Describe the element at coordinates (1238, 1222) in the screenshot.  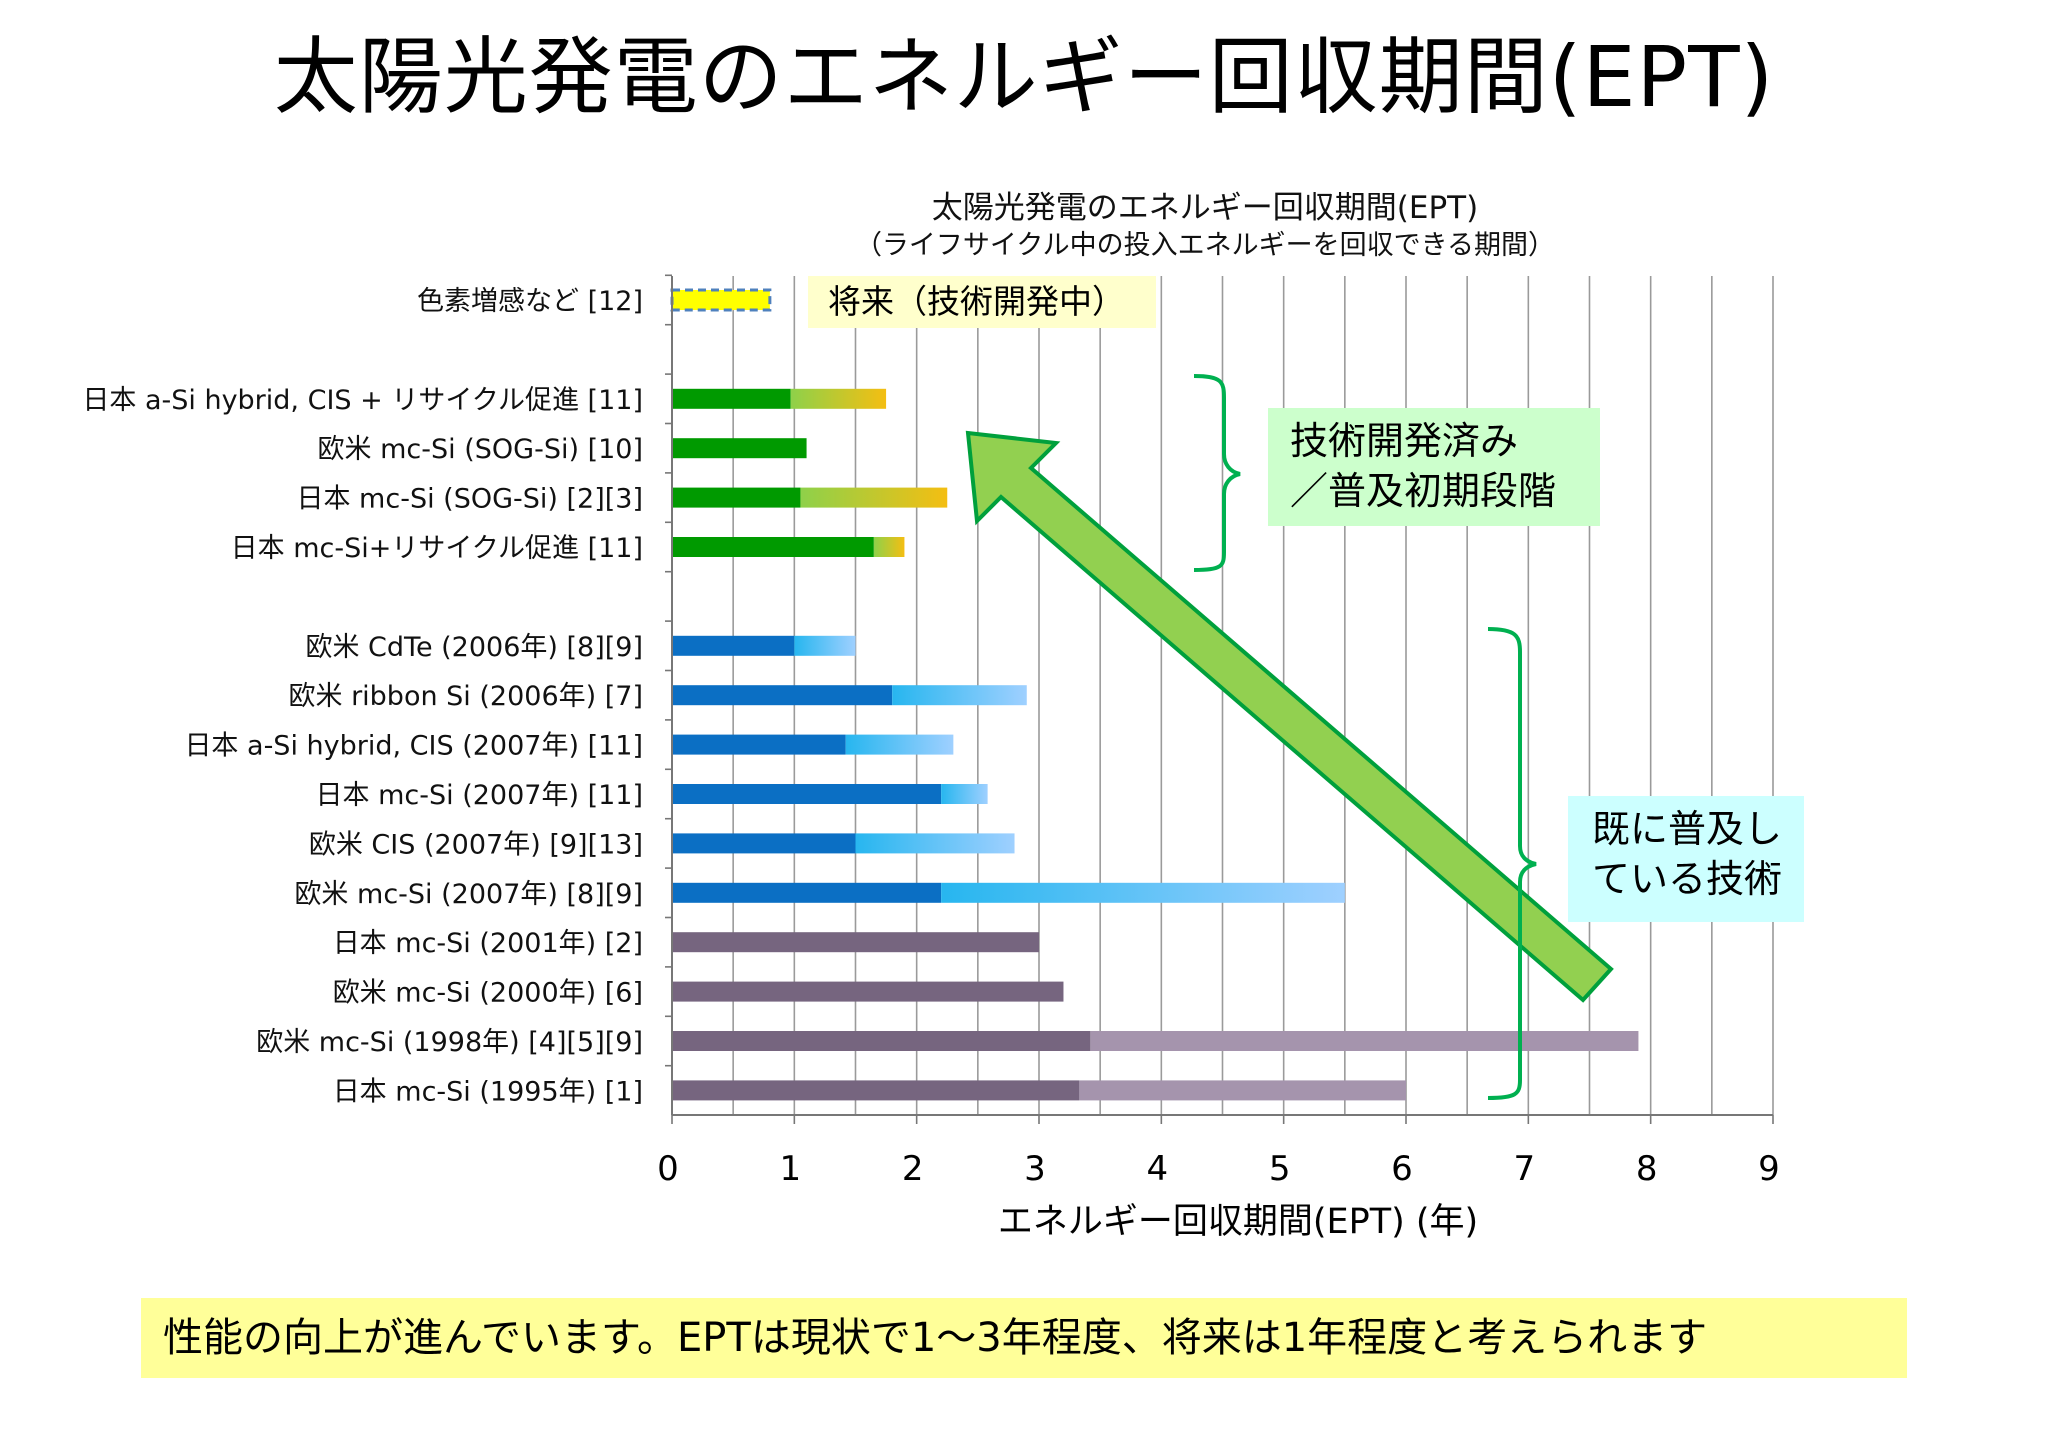
I see `x-axis-title: エネルギー回収期間(EPT) (年)` at that location.